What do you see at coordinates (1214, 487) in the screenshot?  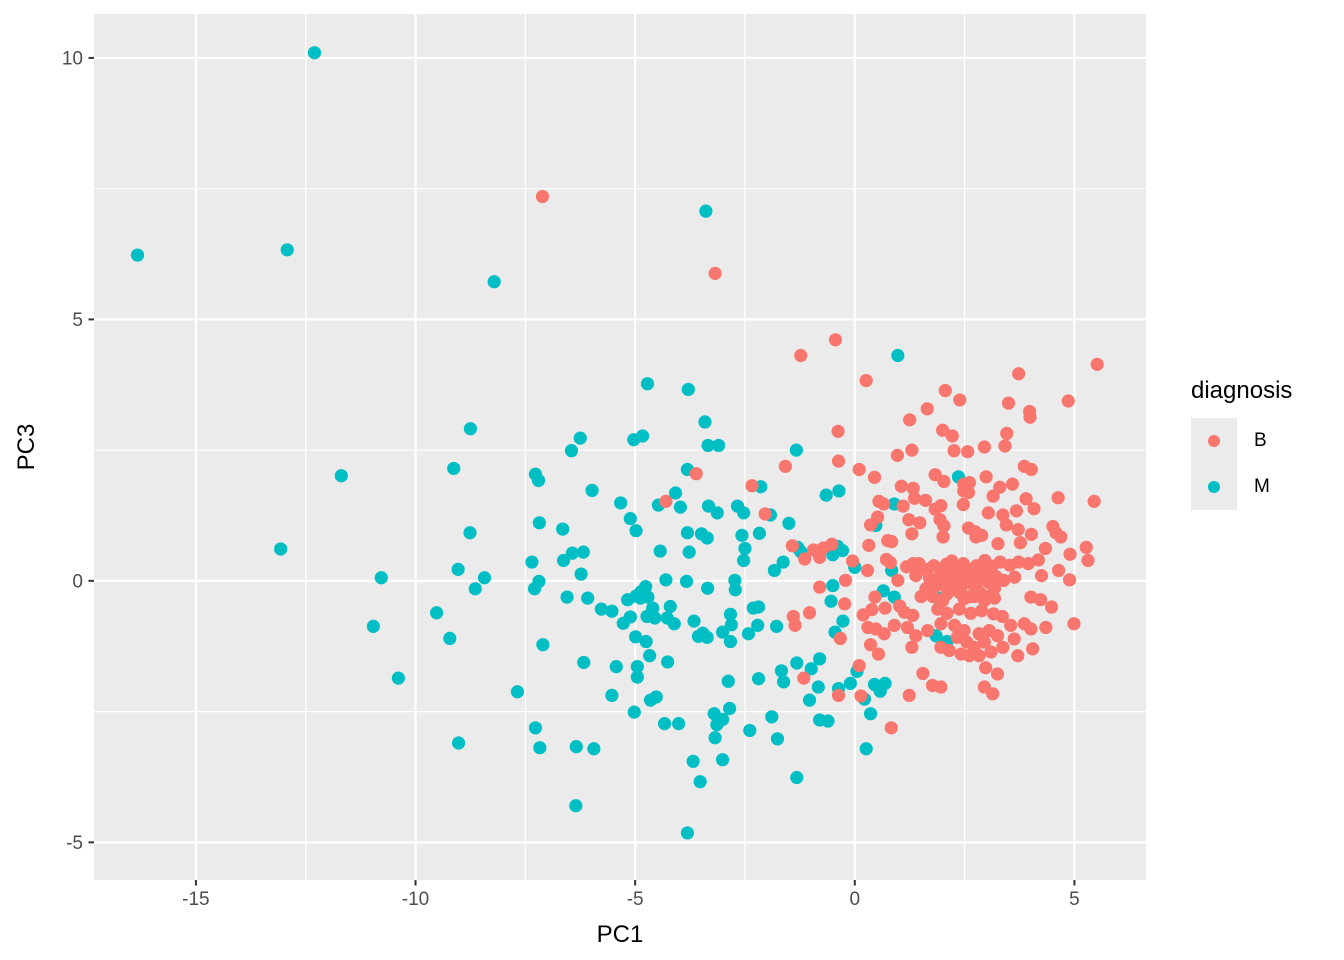 I see `legend-point-icon` at bounding box center [1214, 487].